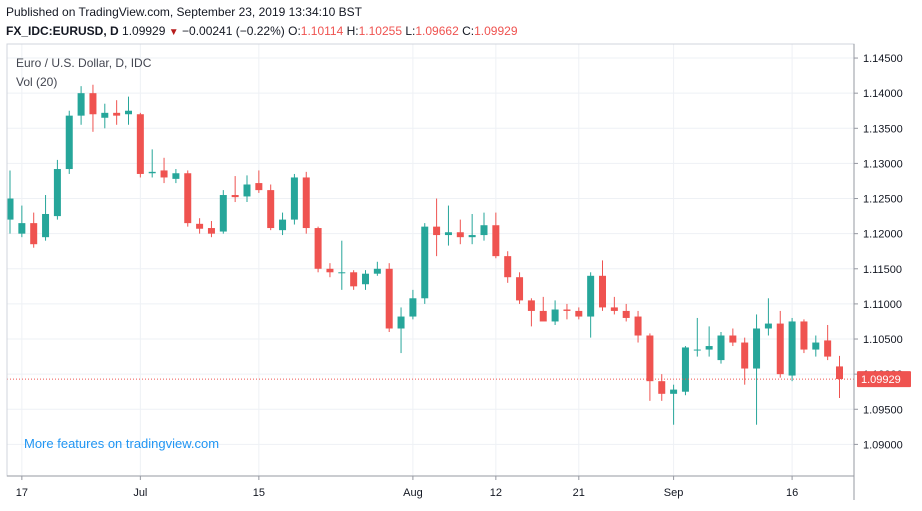 The height and width of the screenshot is (511, 922). I want to click on y-tick-label: 1.13500, so click(883, 129).